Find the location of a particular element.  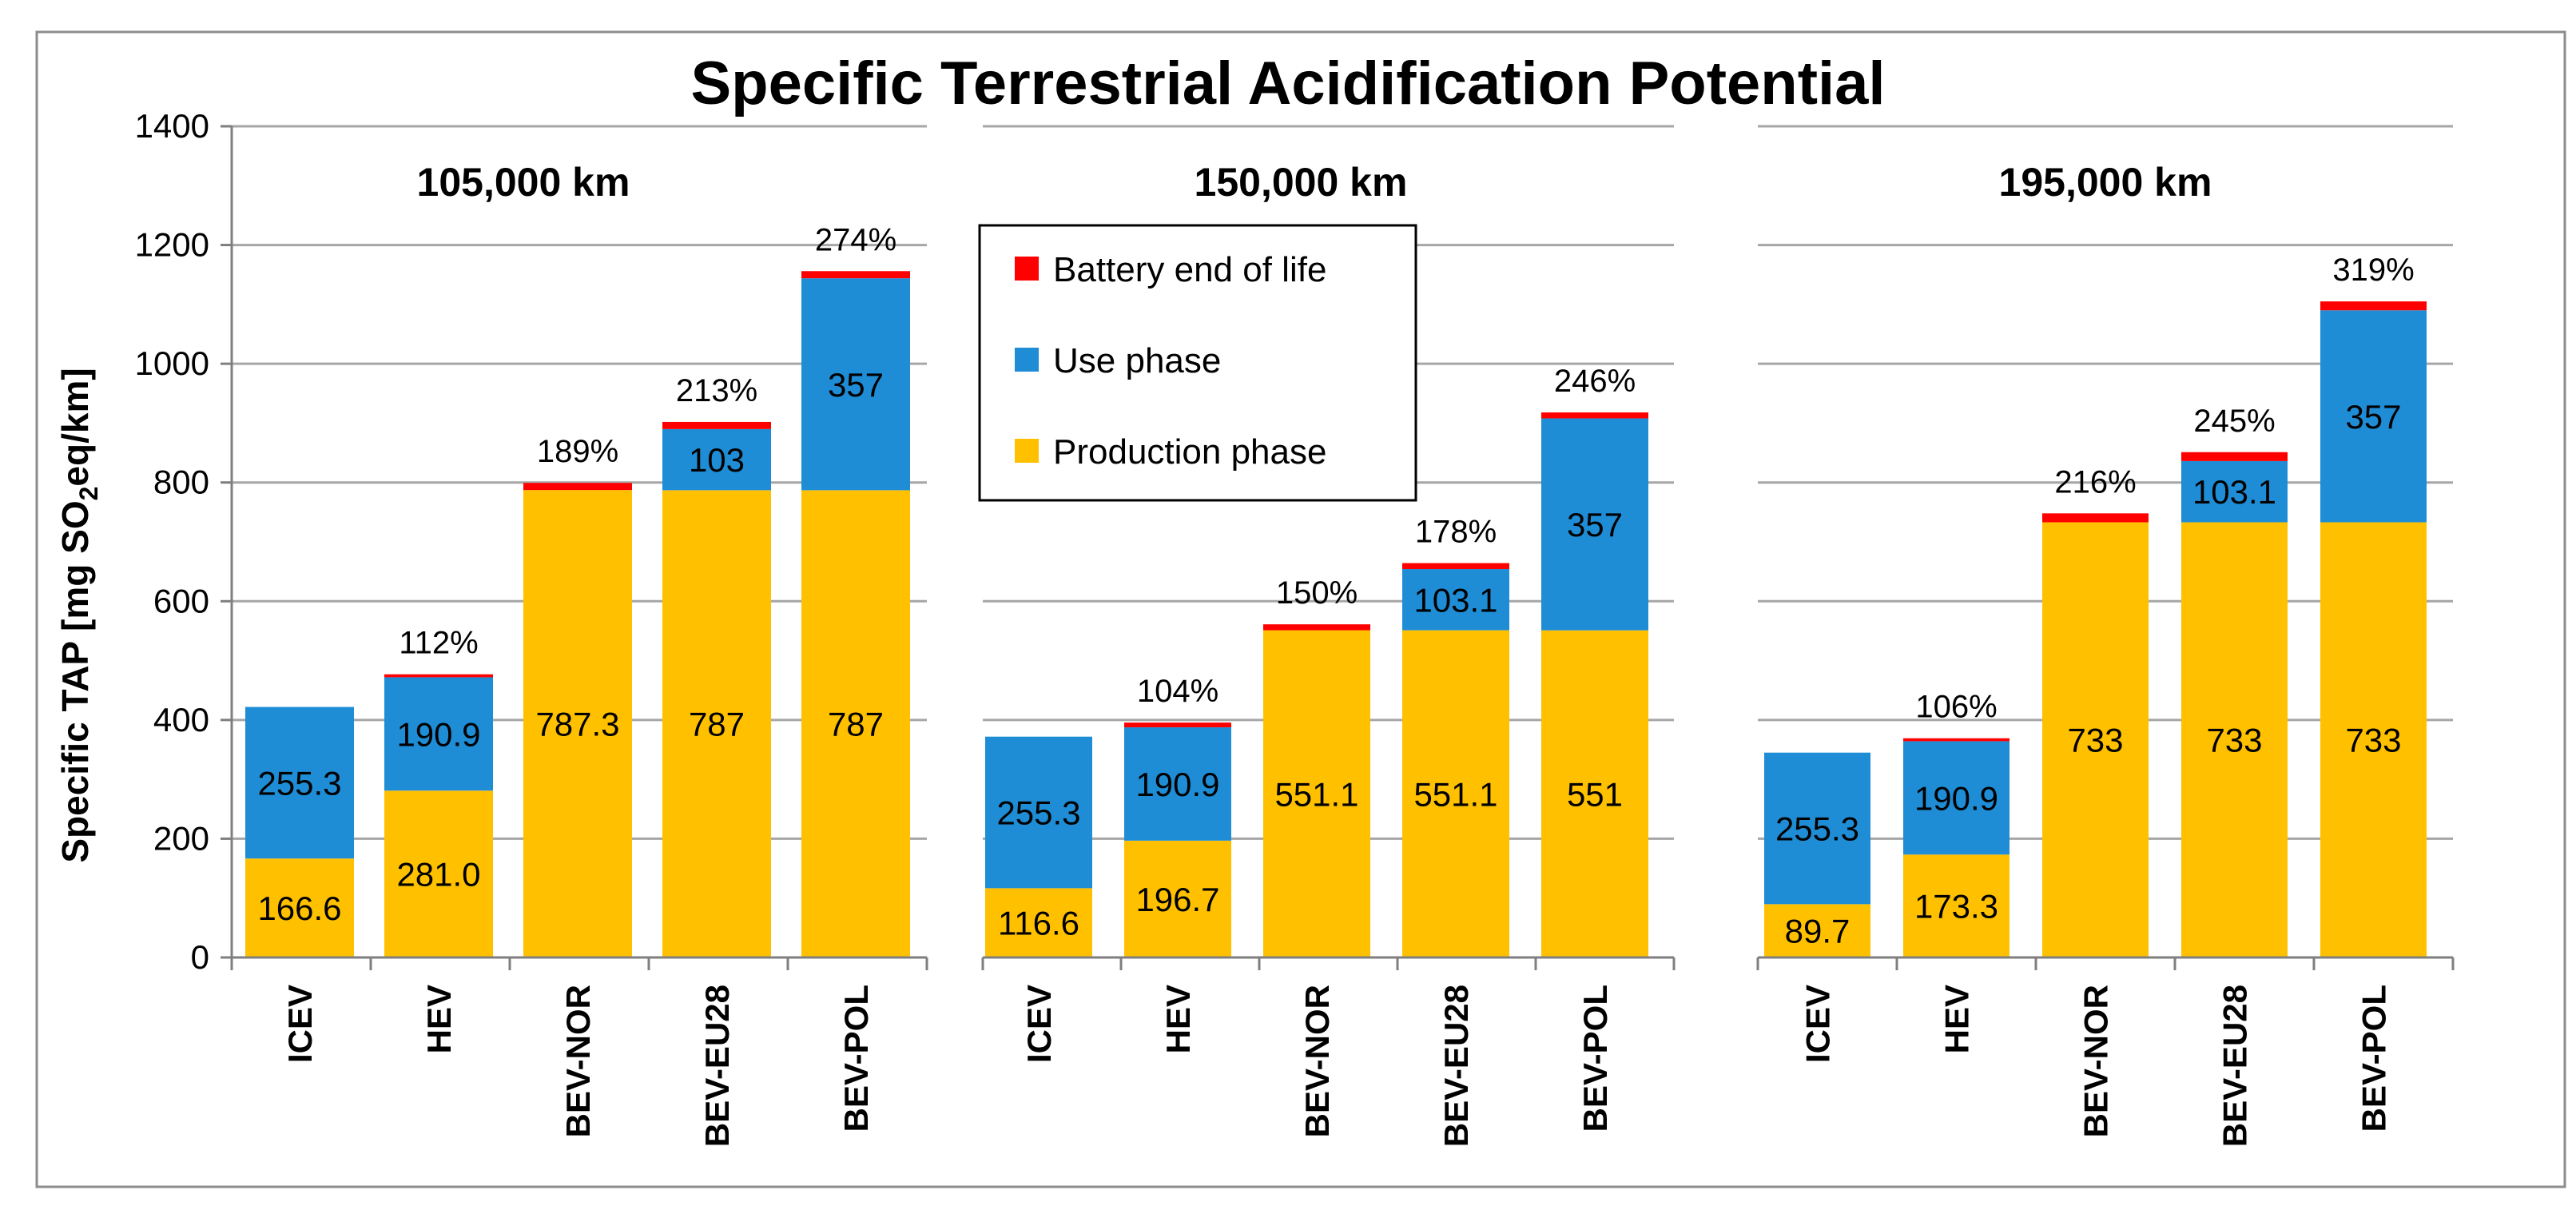

panel-title: 105,000 km is located at coordinates (523, 182).